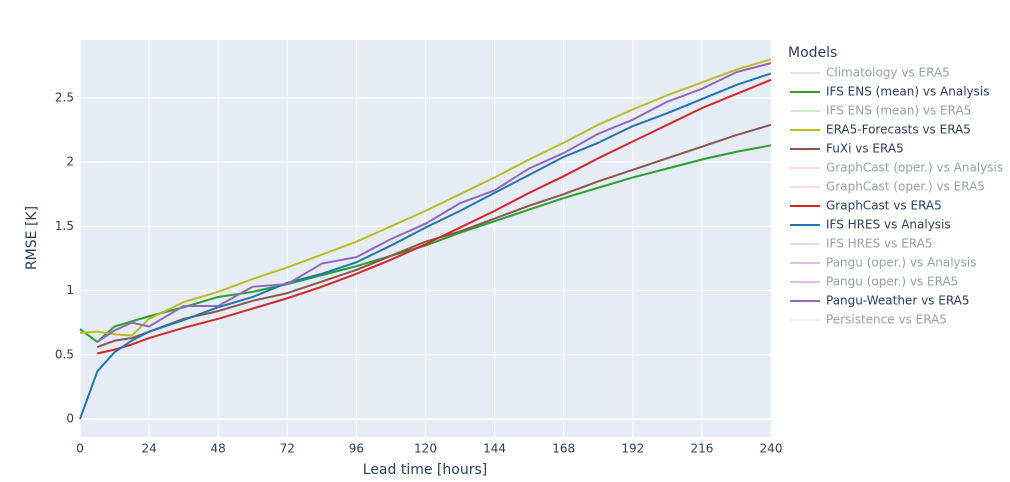  I want to click on x-tick-label: 72, so click(287, 449).